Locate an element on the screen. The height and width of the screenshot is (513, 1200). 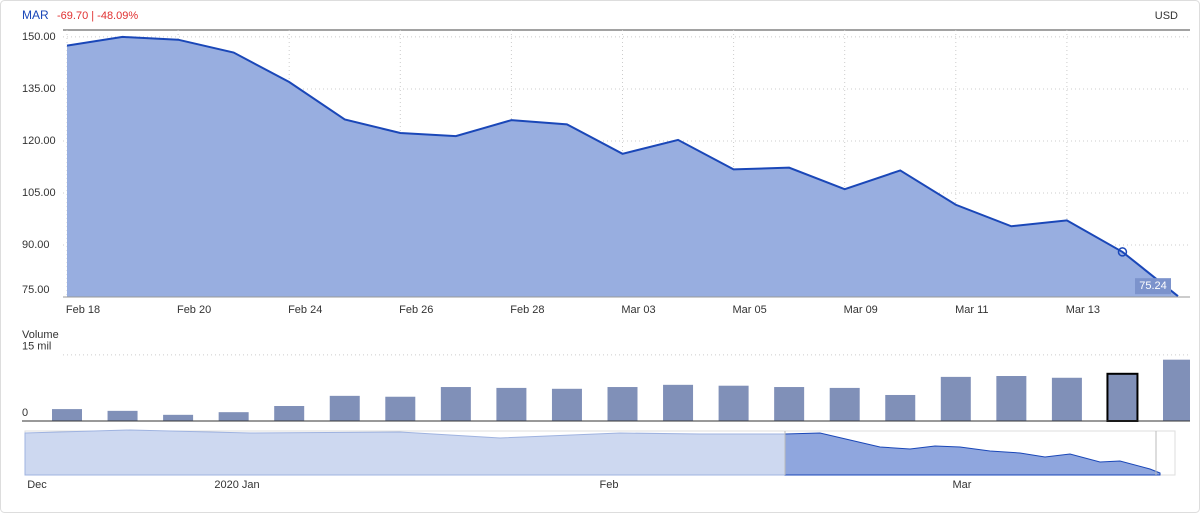
y-tick-label: 75.00 is located at coordinates (36, 290).